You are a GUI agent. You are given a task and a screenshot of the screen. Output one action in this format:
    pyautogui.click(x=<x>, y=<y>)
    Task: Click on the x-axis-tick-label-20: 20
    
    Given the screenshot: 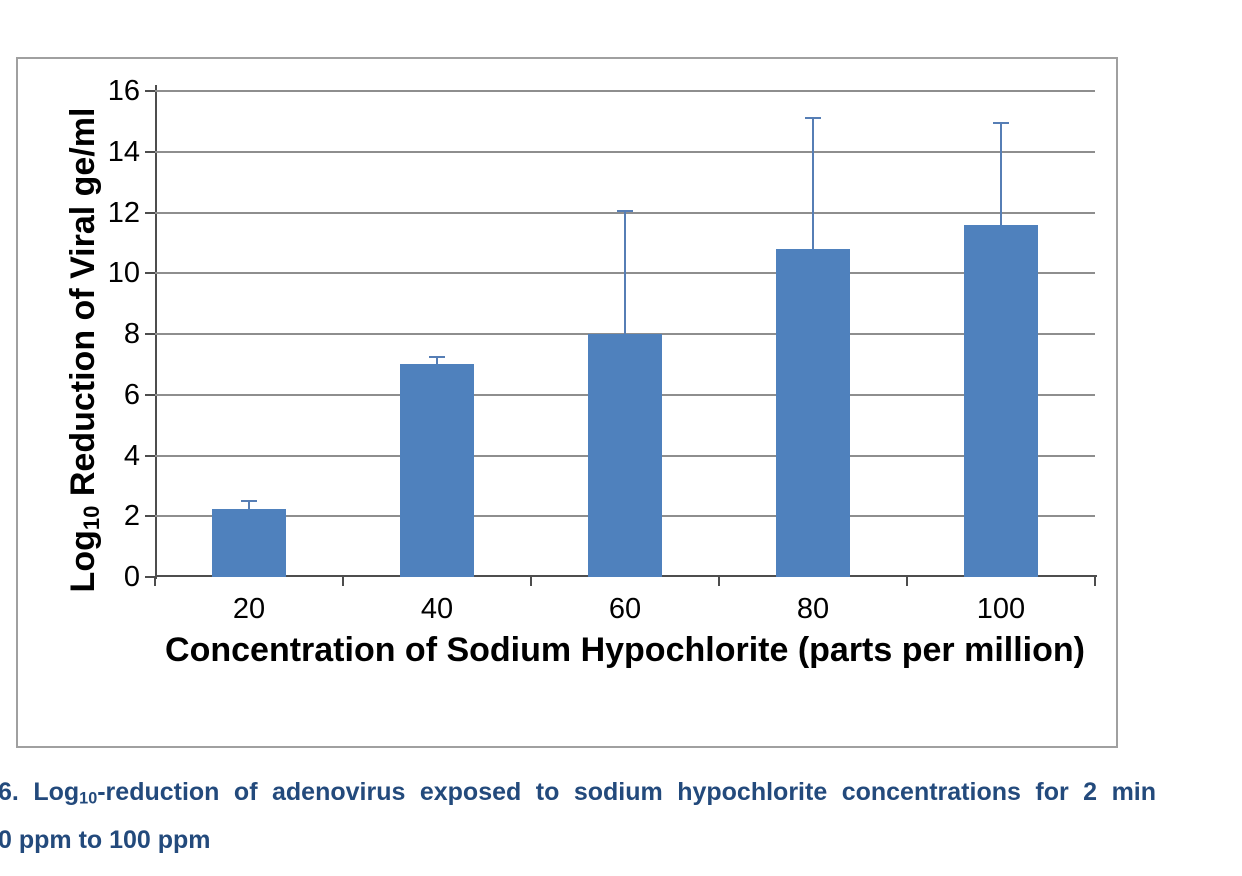 What is the action you would take?
    pyautogui.click(x=249, y=609)
    